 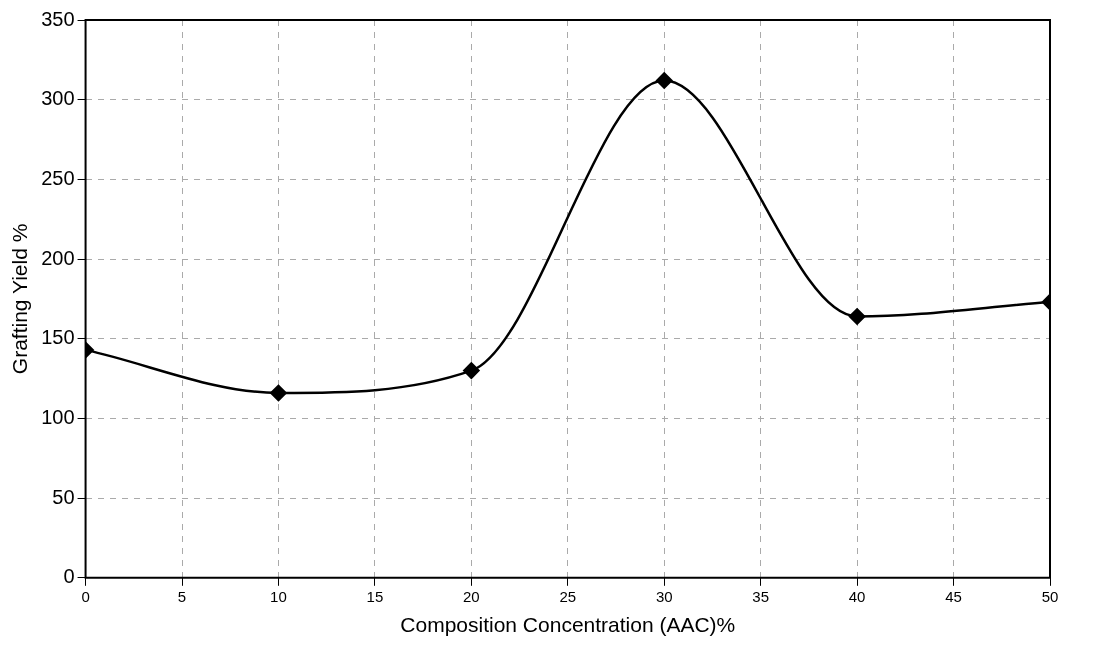 I want to click on y-tick-label: 0, so click(x=69, y=576).